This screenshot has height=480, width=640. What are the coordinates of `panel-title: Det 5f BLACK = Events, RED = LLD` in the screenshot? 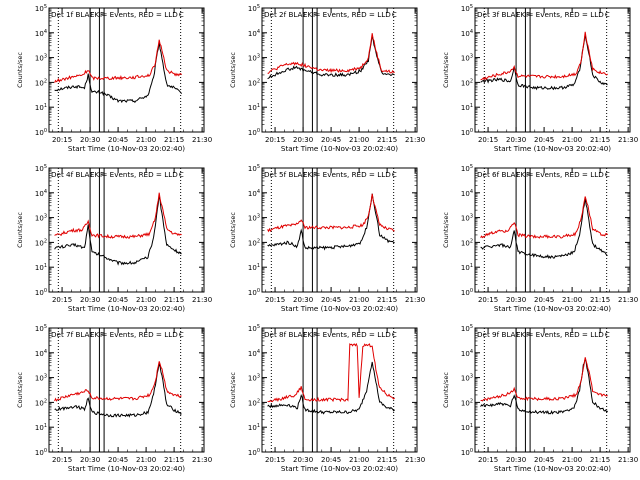 It's located at (327, 174).